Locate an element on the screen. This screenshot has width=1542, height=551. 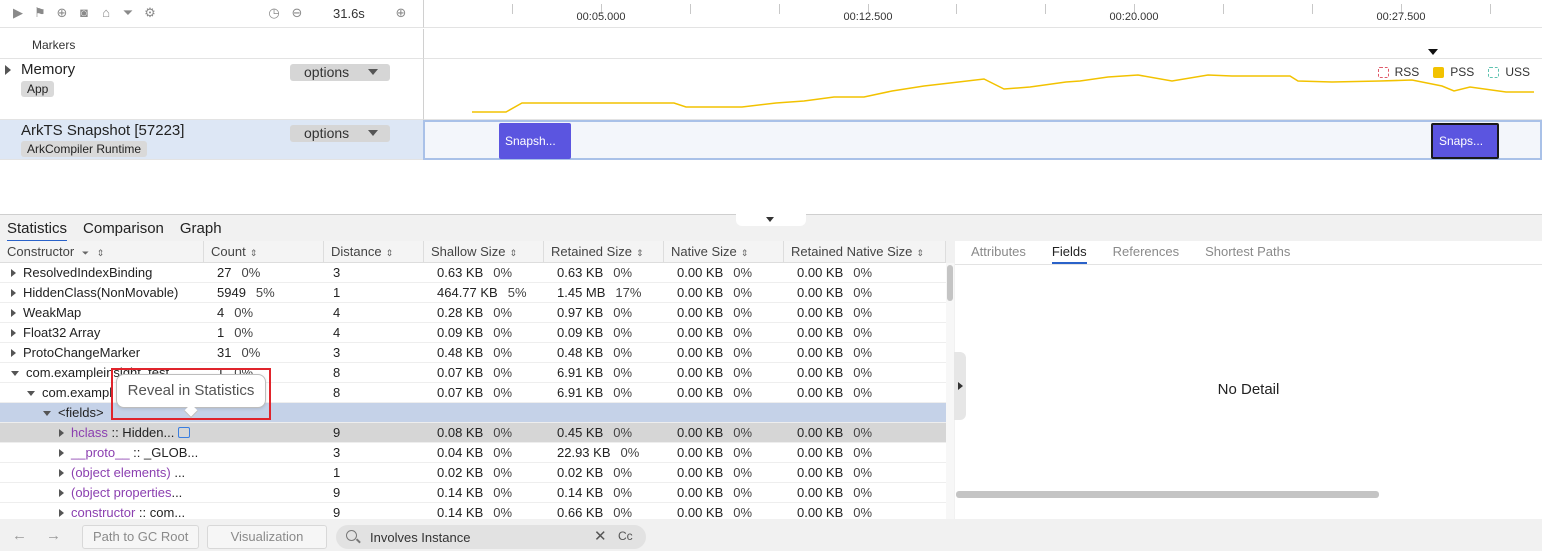
marker-indicator-icon is located at coordinates (1433, 52).